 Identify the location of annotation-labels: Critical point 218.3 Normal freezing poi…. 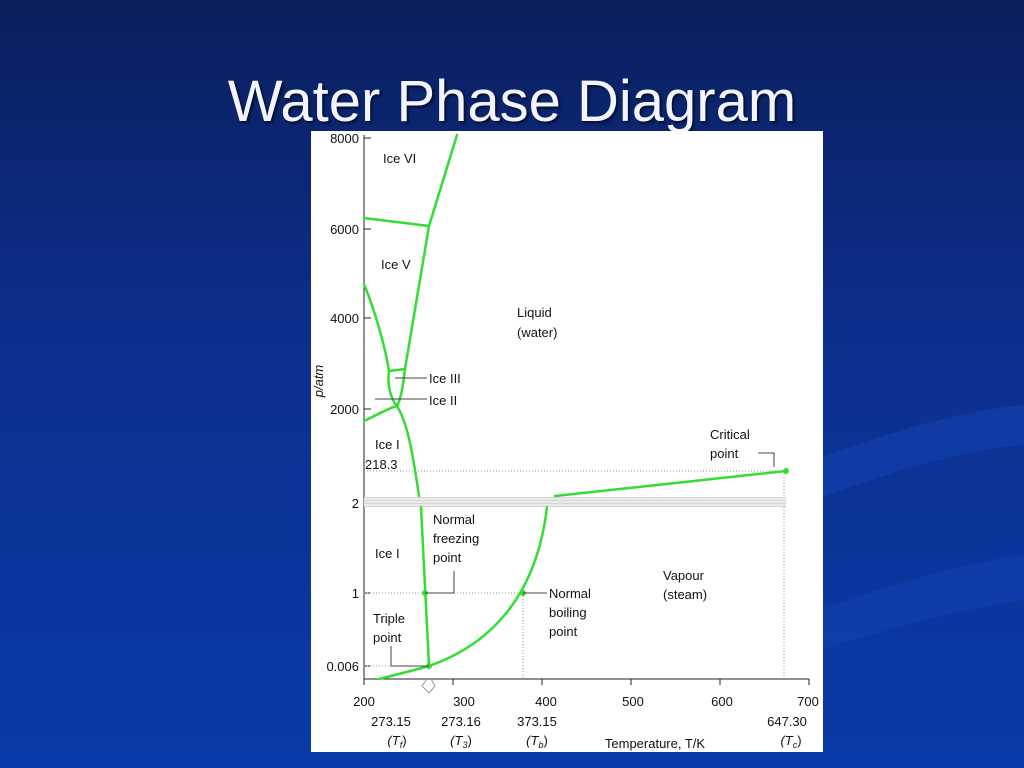
(557, 536).